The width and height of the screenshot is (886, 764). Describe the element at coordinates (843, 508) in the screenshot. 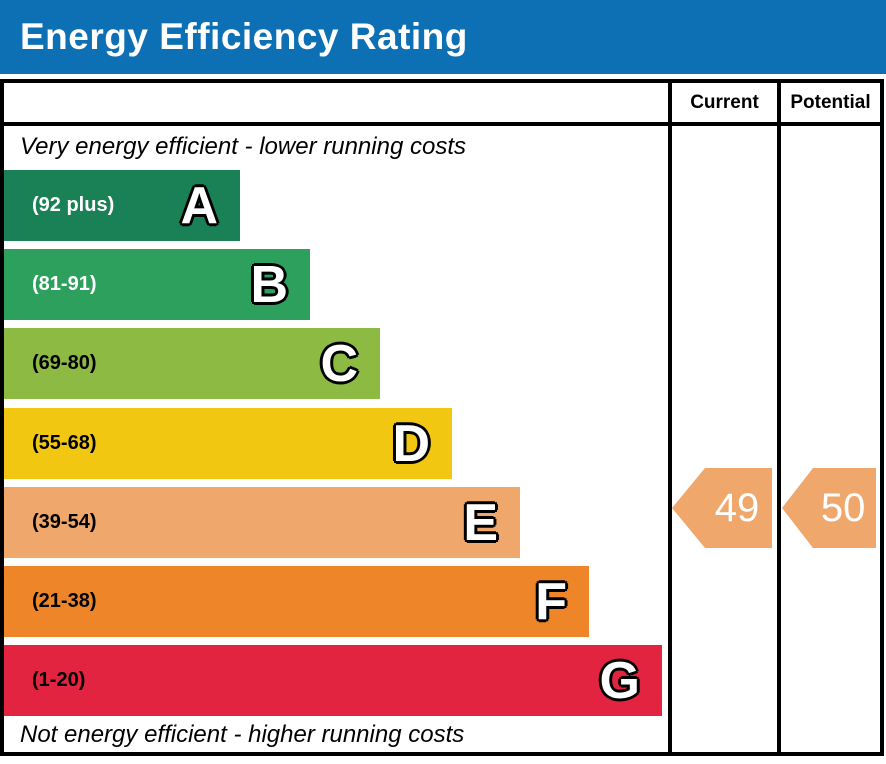

I see `potential-rating-value: 50` at that location.